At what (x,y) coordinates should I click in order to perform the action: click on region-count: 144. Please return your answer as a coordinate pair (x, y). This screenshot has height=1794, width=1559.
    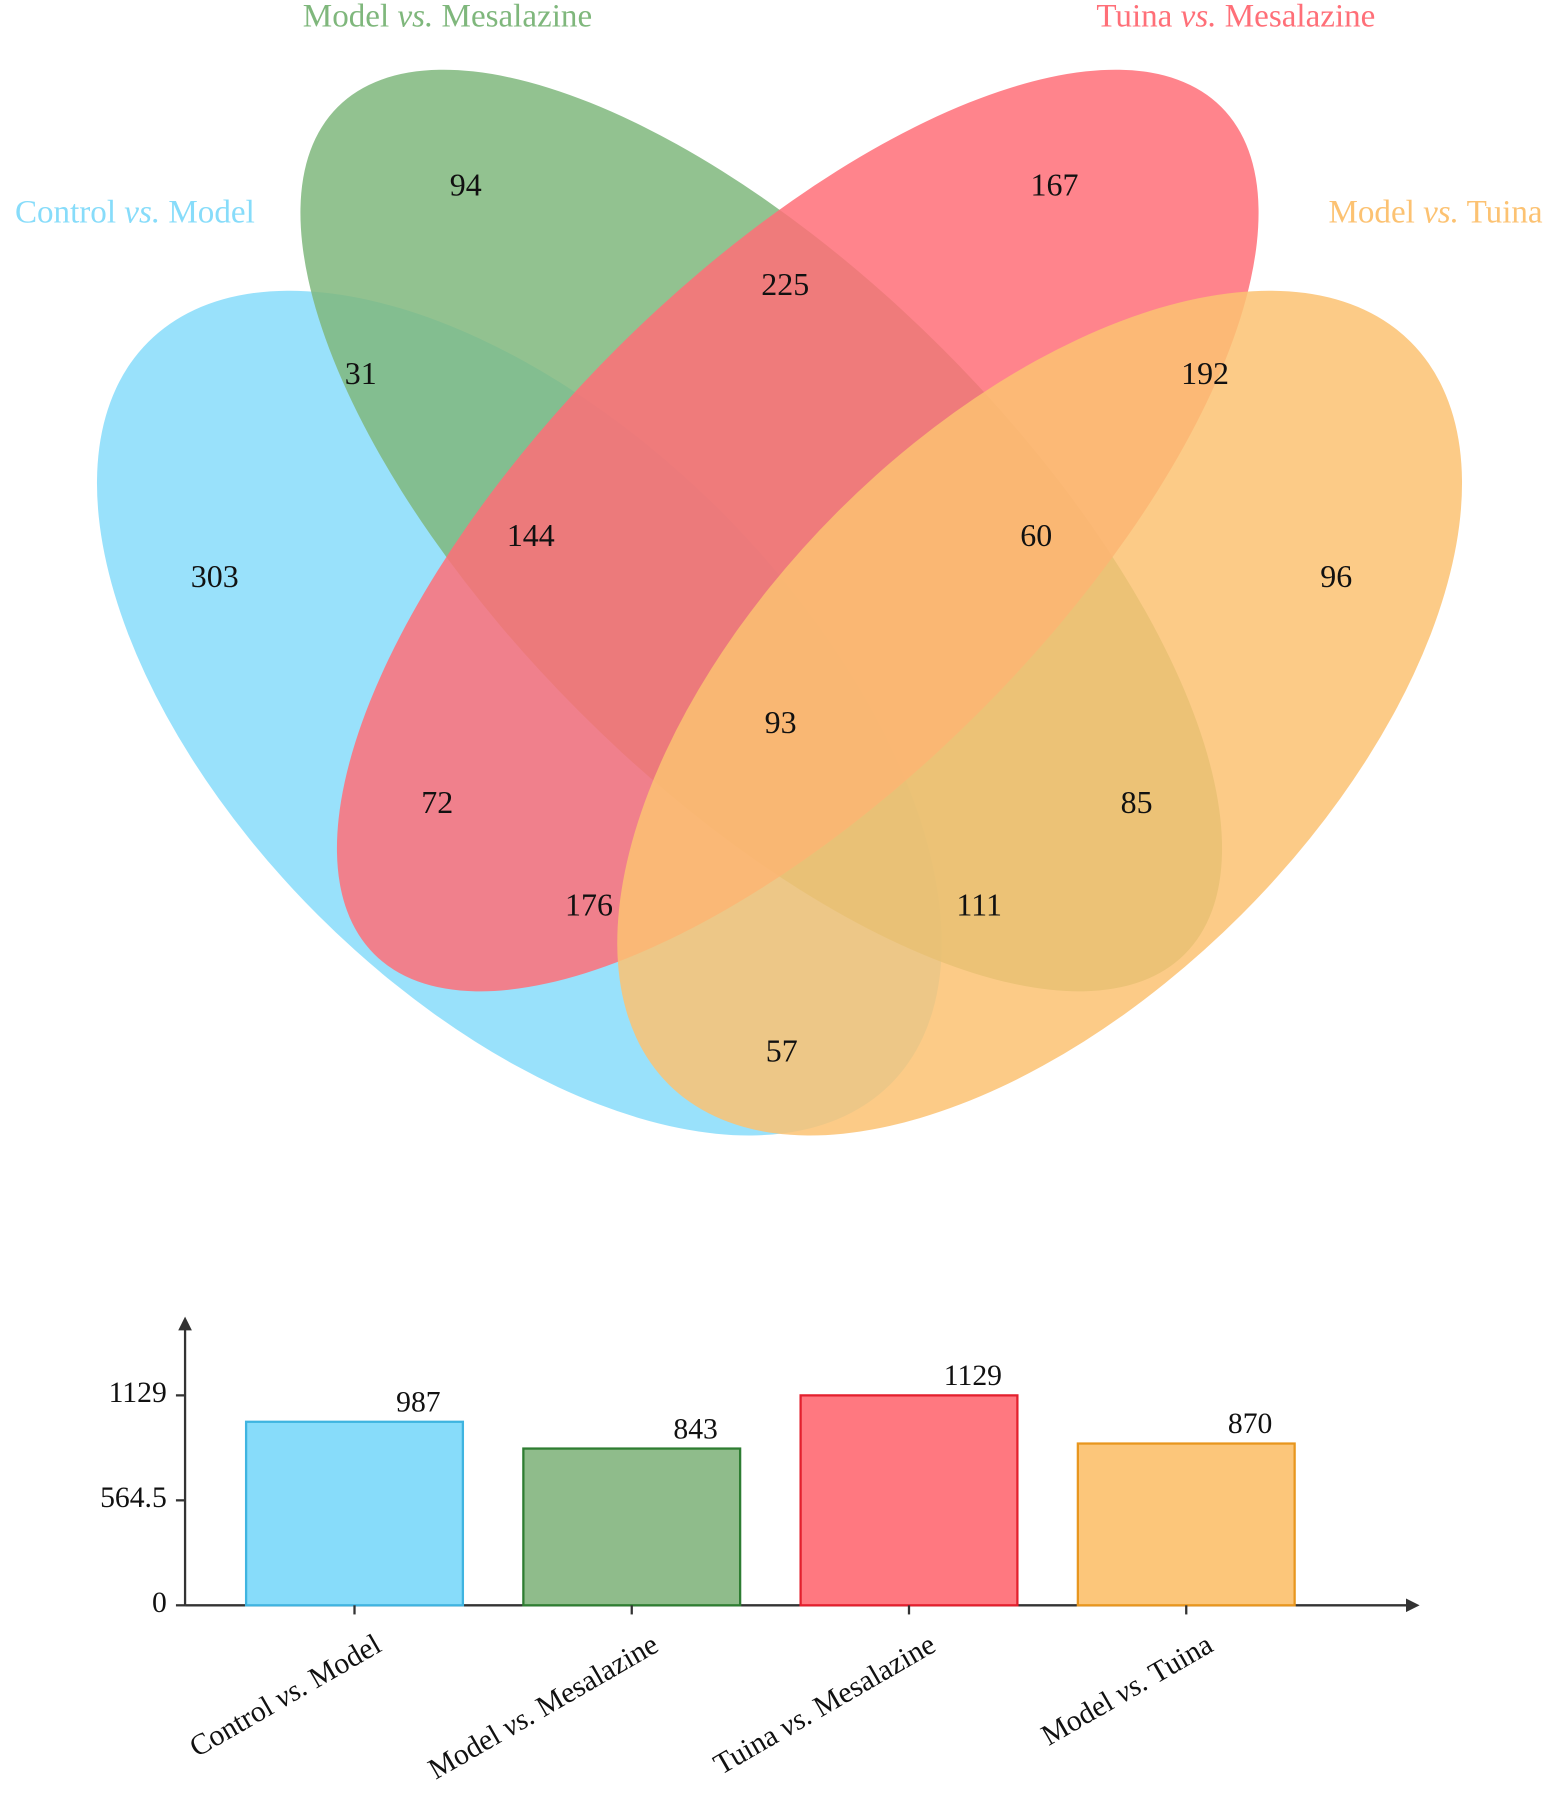
    Looking at the image, I should click on (531, 535).